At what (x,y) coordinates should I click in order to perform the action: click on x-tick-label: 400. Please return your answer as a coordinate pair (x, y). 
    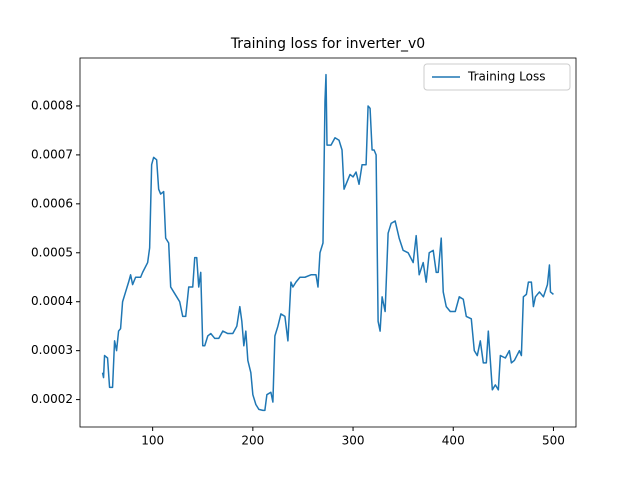
    Looking at the image, I should click on (453, 441).